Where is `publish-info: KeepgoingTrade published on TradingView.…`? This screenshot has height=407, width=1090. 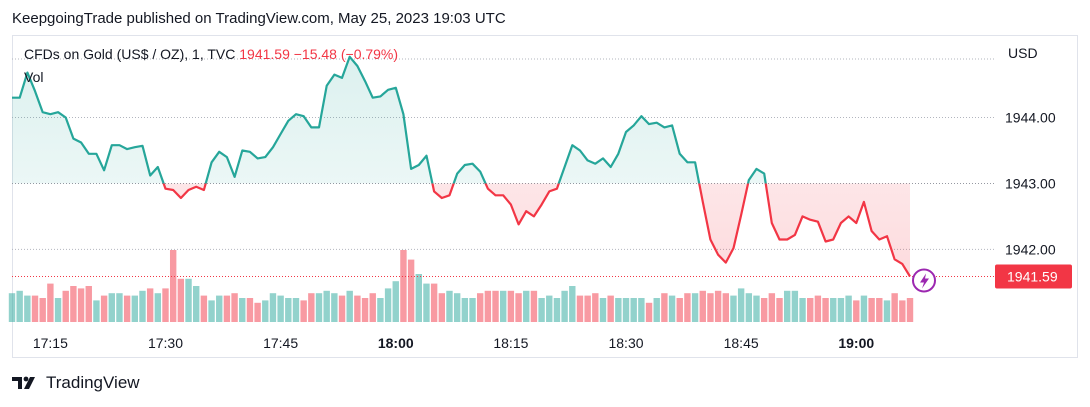
publish-info: KeepgoingTrade published on TradingView.… is located at coordinates (259, 18).